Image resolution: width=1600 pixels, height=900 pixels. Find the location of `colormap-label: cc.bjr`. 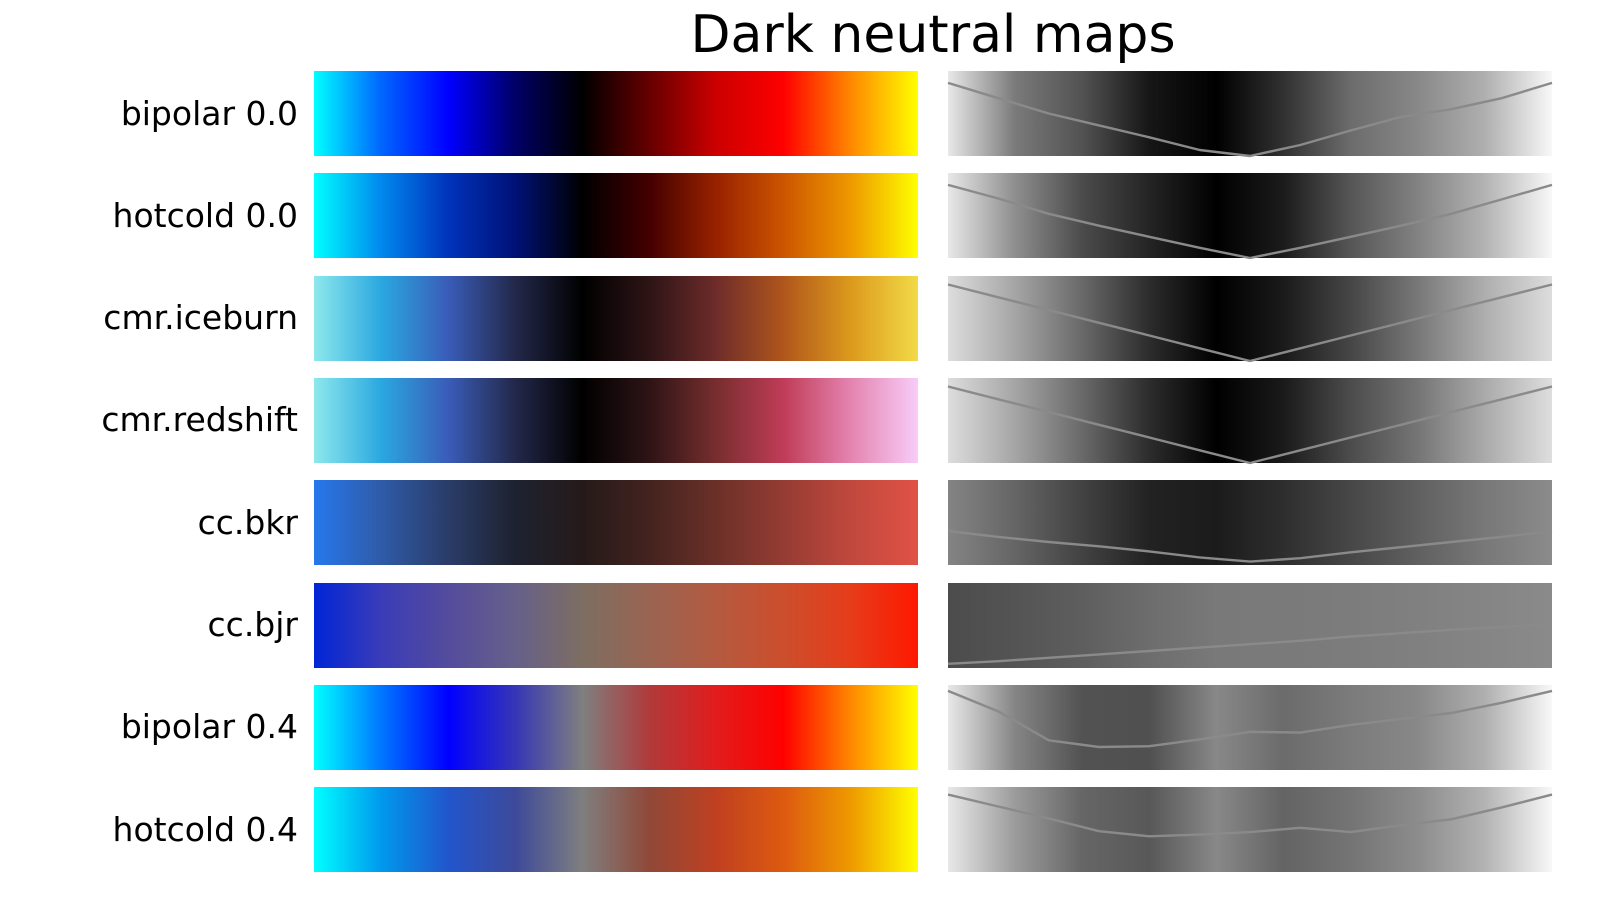

colormap-label: cc.bjr is located at coordinates (252, 624).